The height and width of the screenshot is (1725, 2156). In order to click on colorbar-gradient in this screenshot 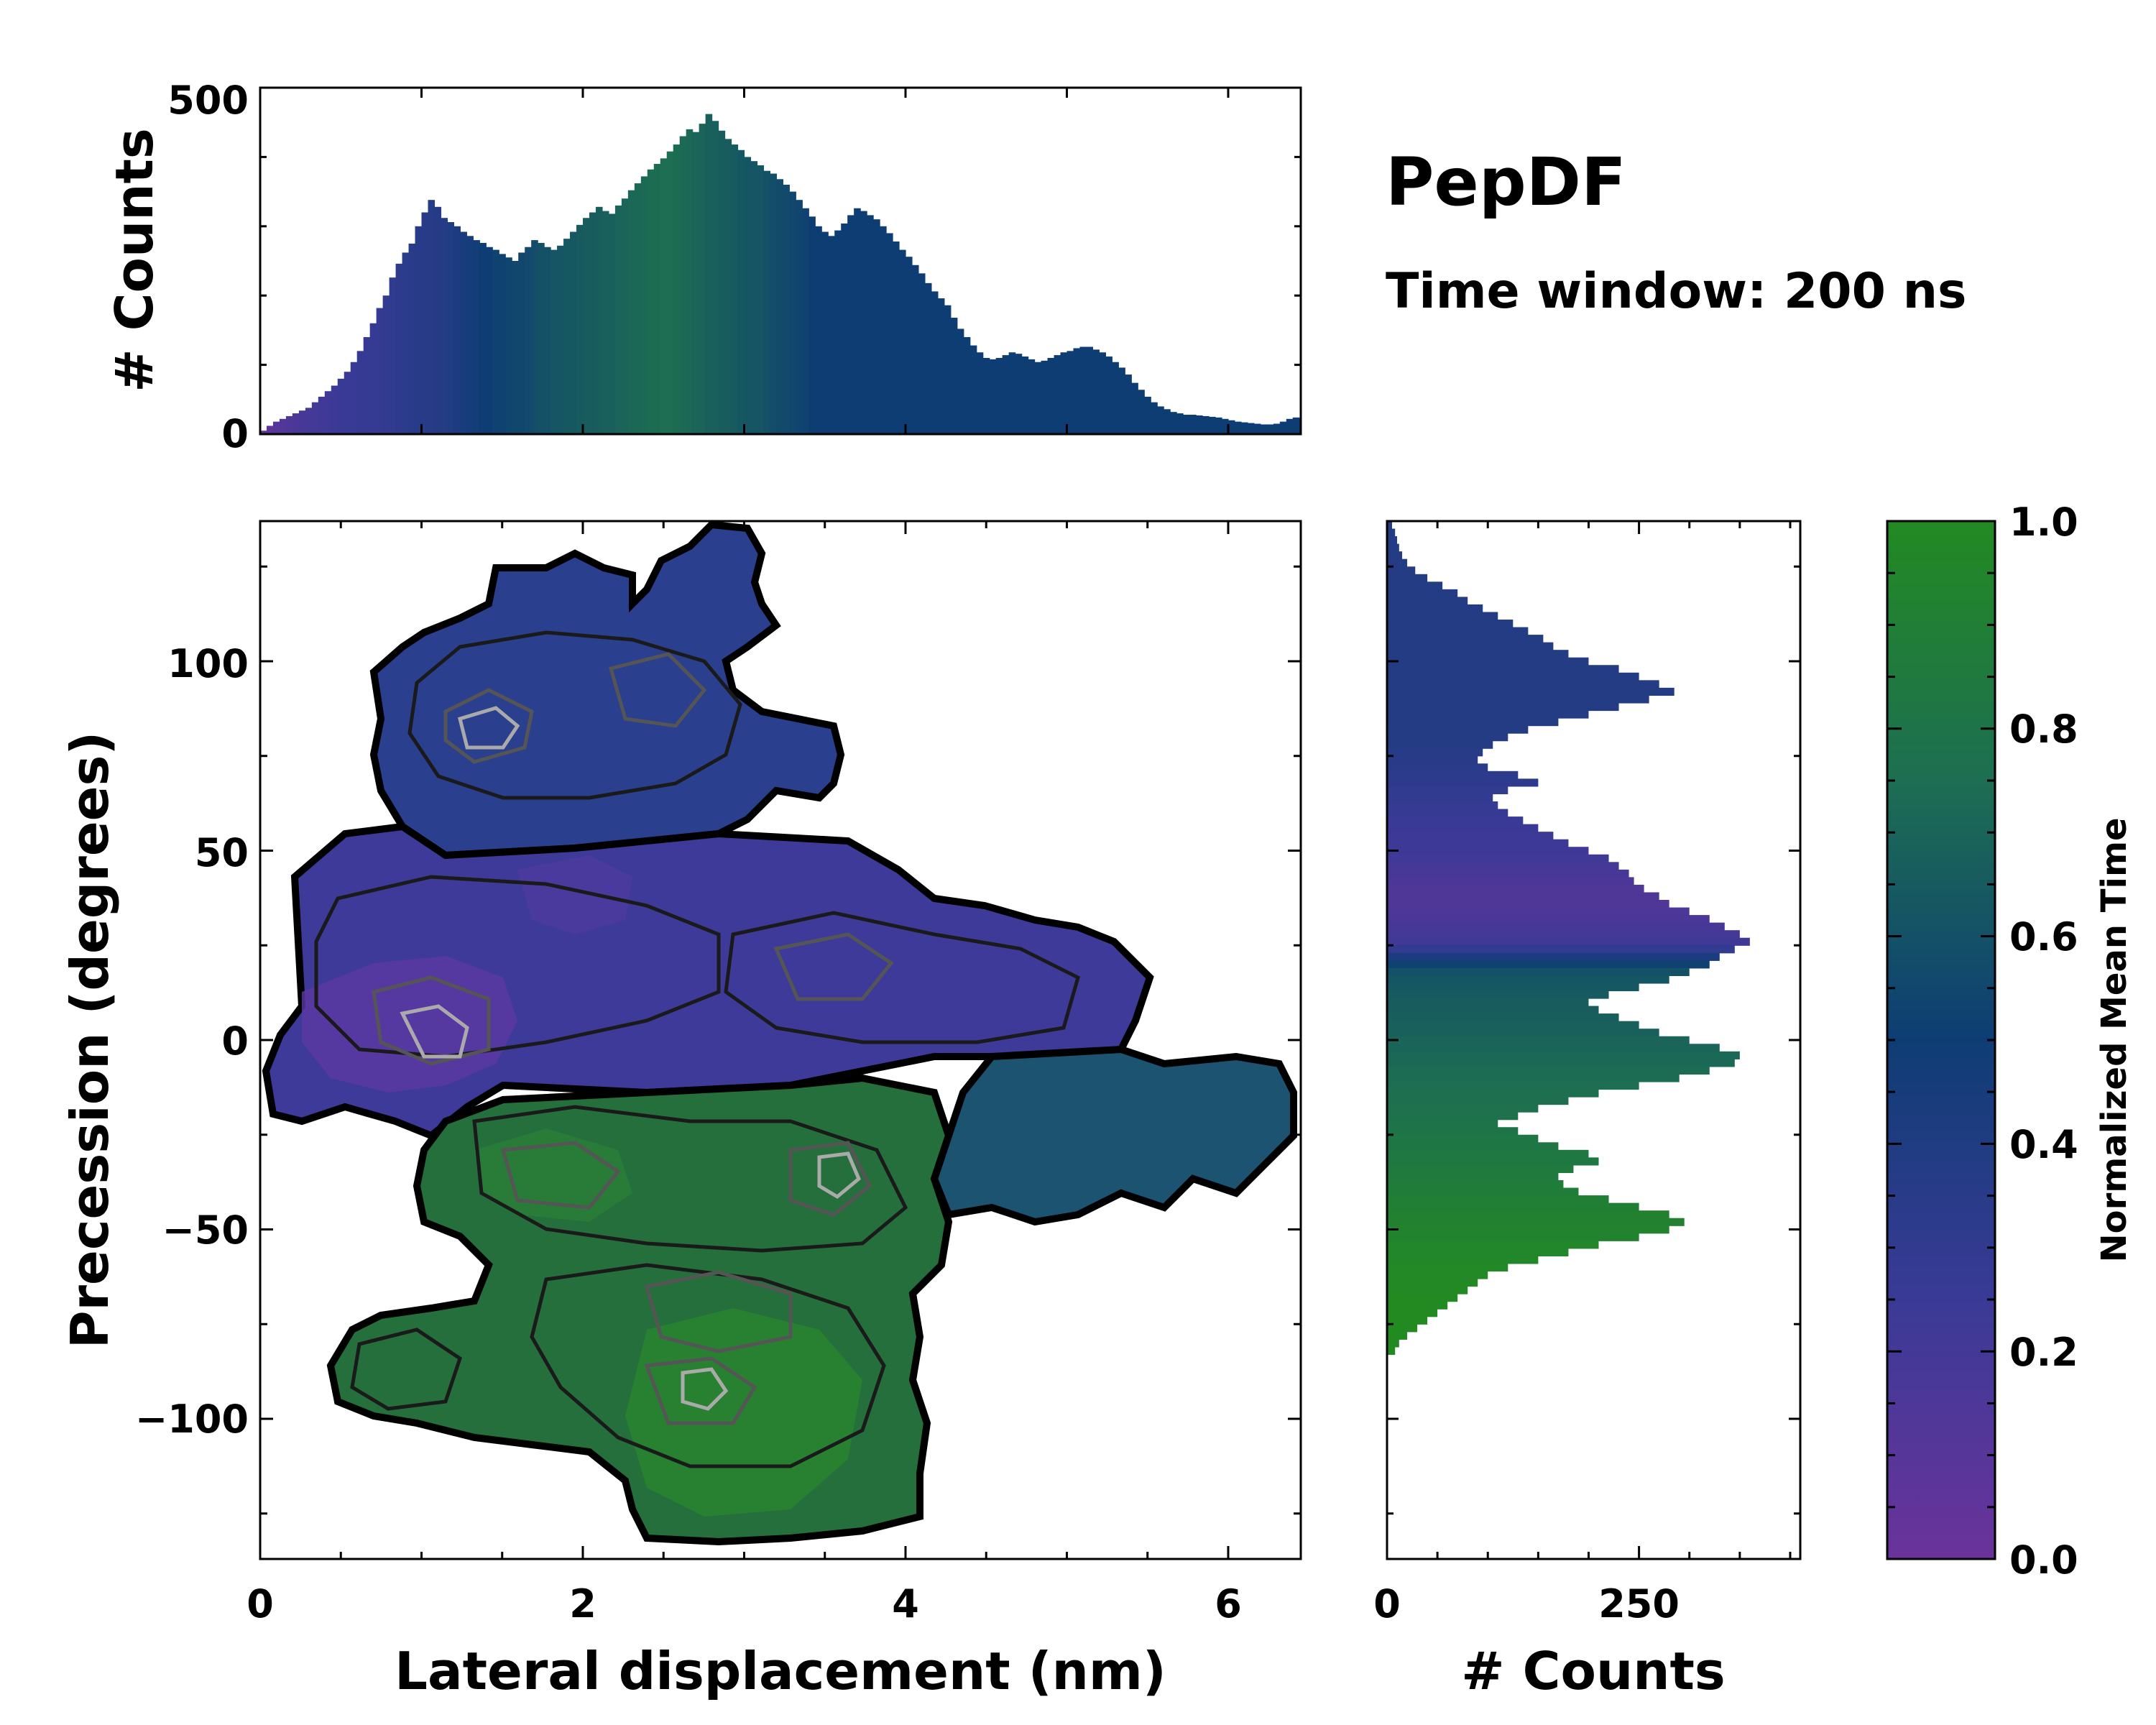, I will do `click(1941, 1040)`.